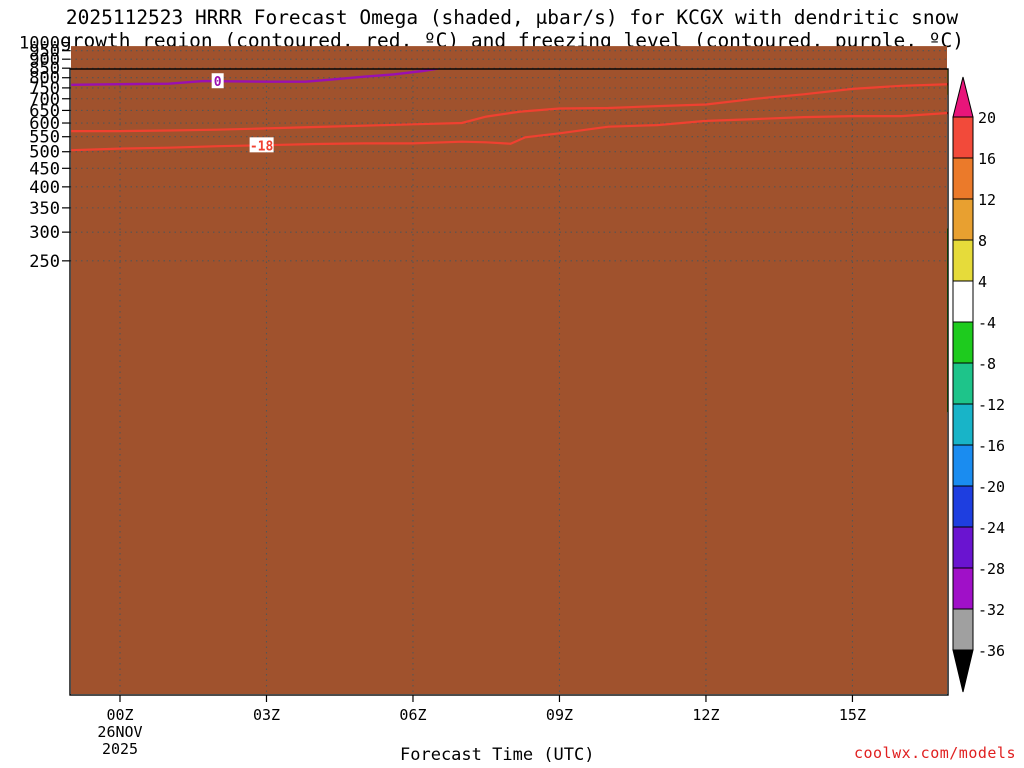 Image resolution: width=1024 pixels, height=768 pixels. I want to click on colorbar-label: 20, so click(987, 118).